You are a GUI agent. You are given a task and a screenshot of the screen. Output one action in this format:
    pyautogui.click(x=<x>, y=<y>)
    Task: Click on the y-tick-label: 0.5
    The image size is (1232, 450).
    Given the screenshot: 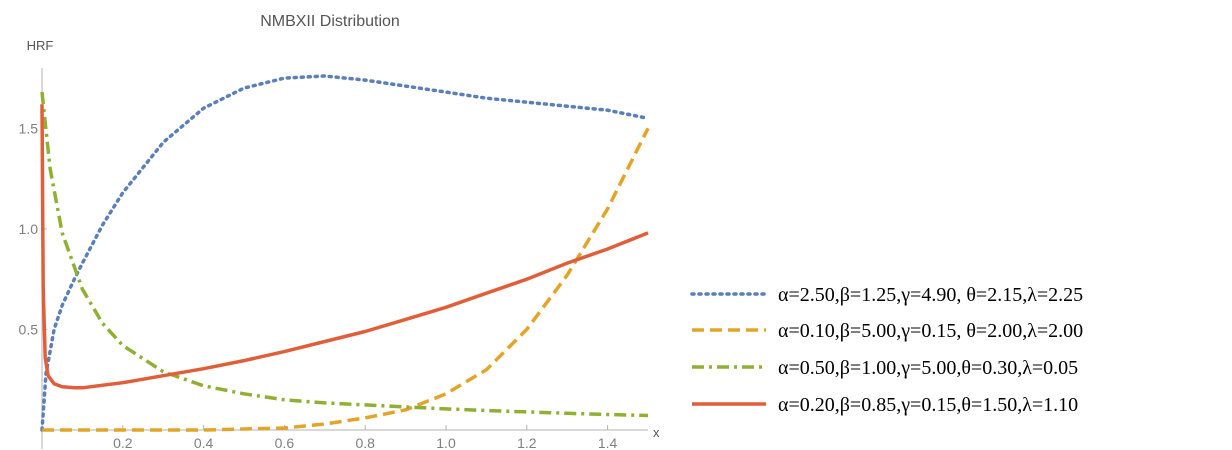 What is the action you would take?
    pyautogui.click(x=29, y=329)
    